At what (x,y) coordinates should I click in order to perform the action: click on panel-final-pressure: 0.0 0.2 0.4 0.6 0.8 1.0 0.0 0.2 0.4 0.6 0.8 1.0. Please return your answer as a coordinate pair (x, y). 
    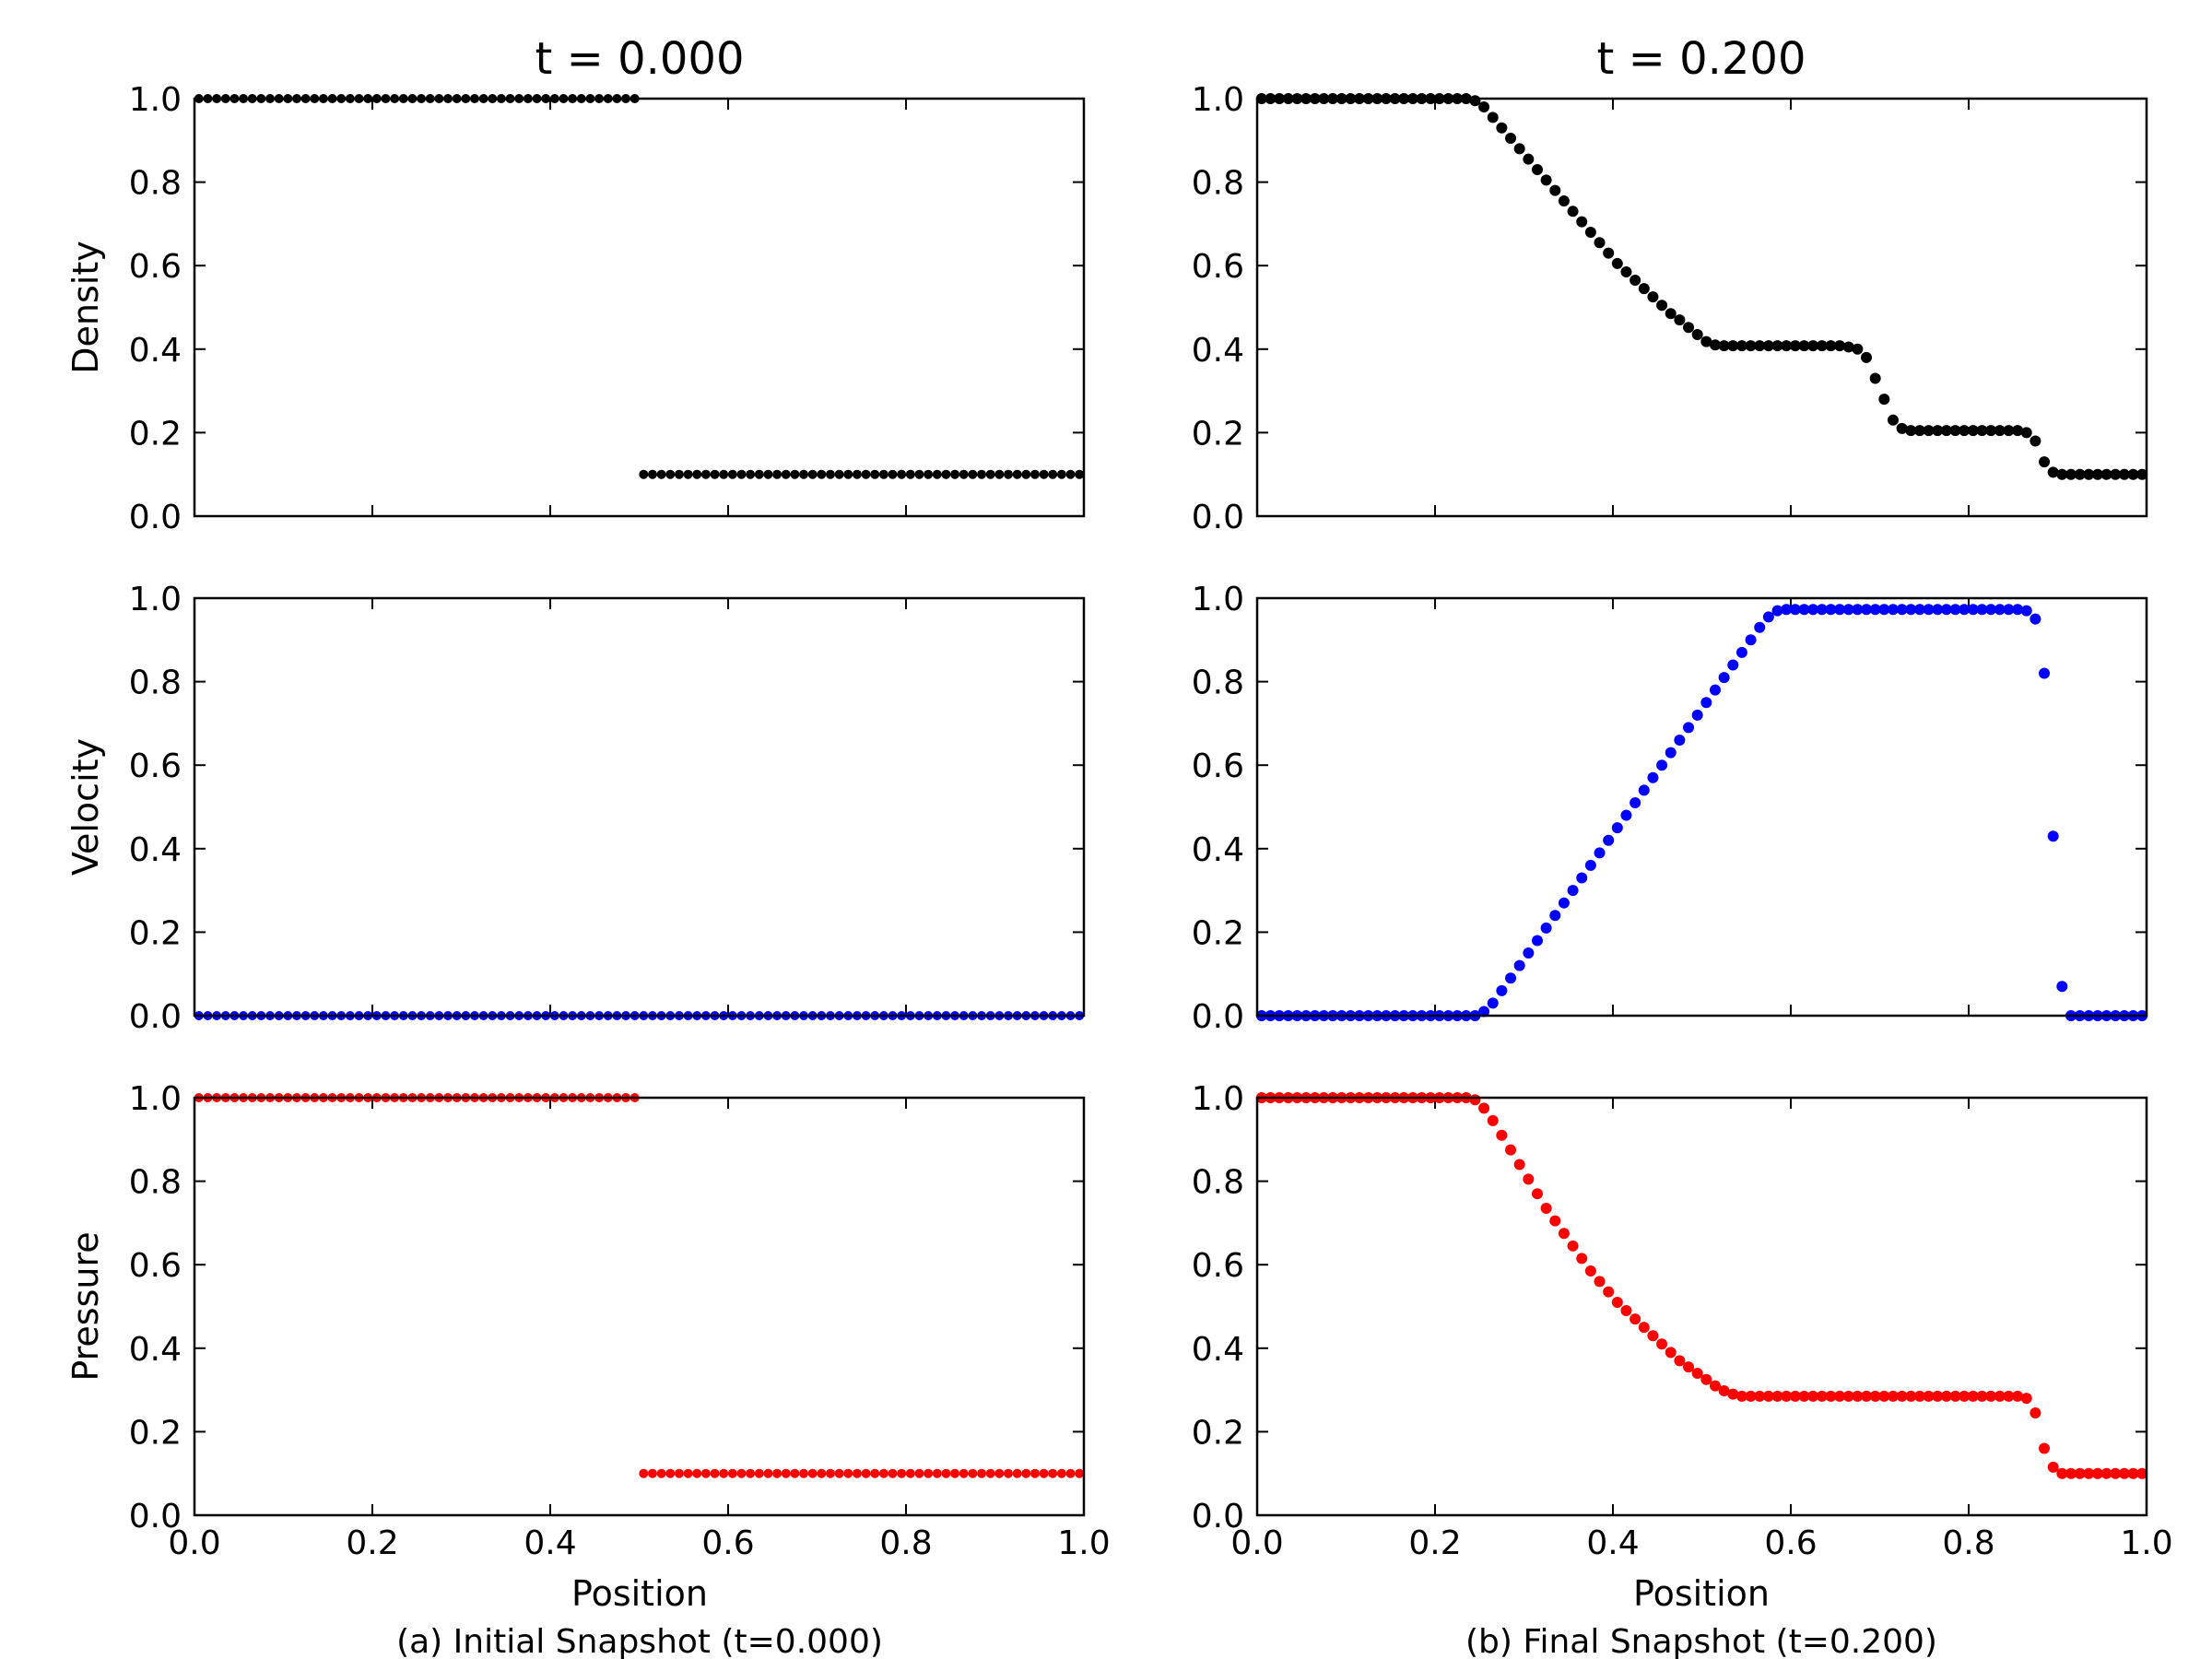
    Looking at the image, I should click on (1682, 1321).